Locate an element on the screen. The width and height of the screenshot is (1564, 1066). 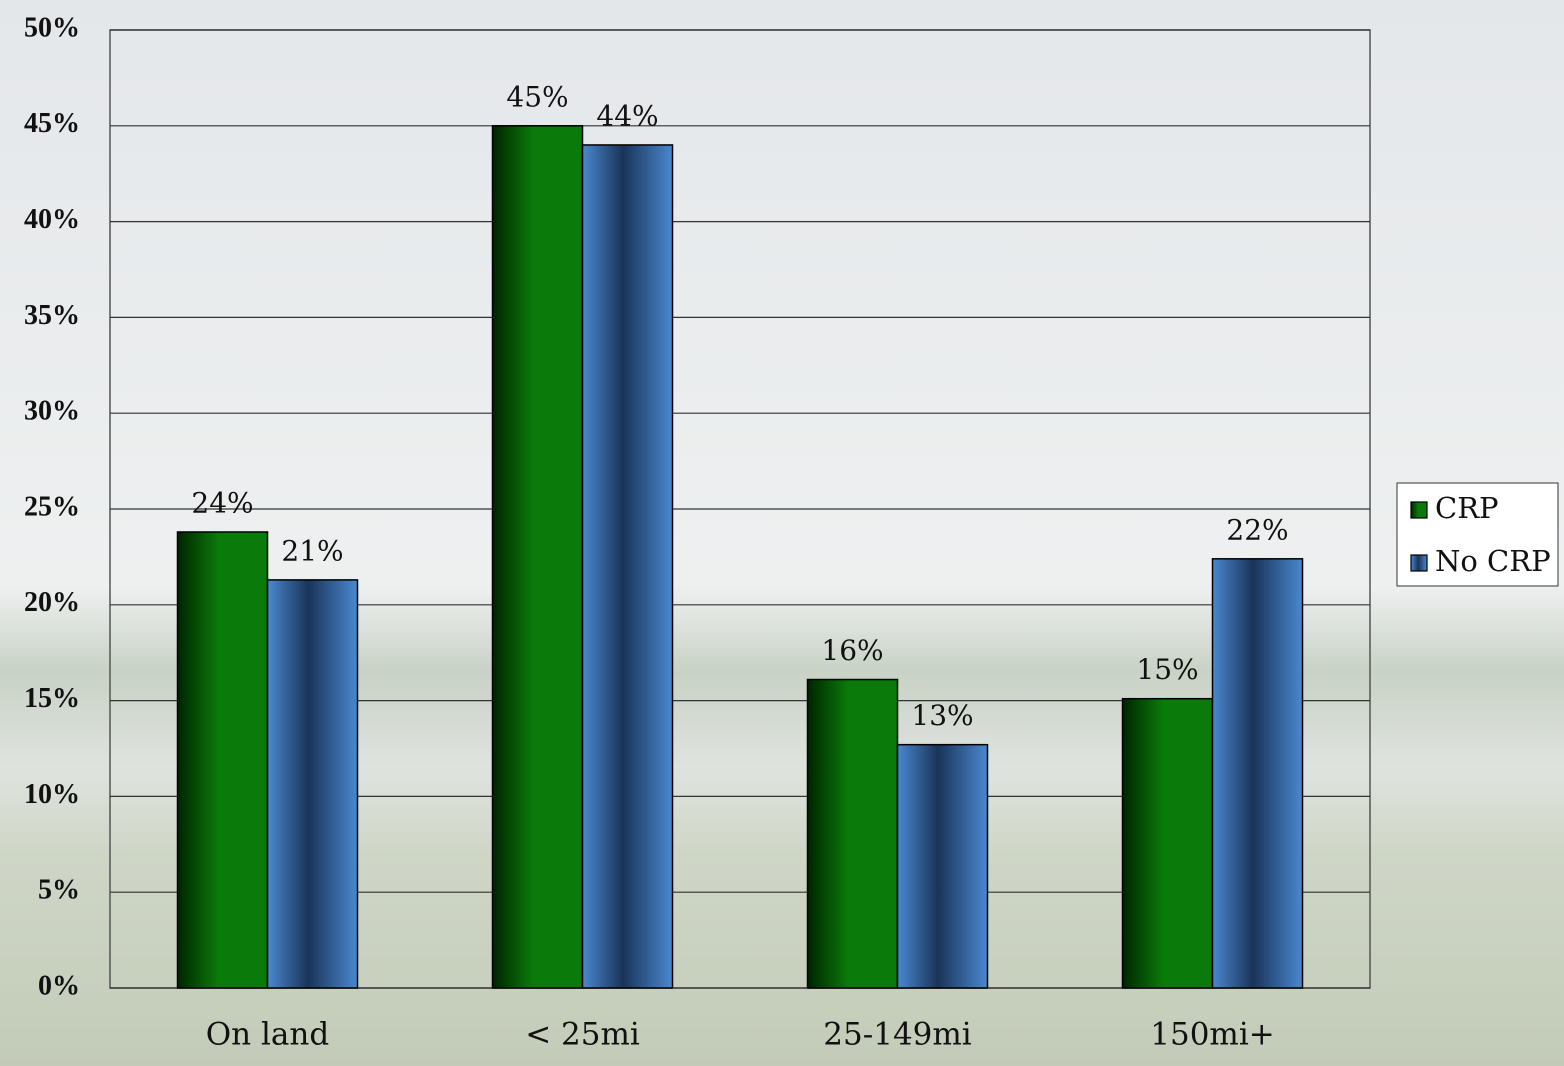
x-tick-label: On land is located at coordinates (267, 1035).